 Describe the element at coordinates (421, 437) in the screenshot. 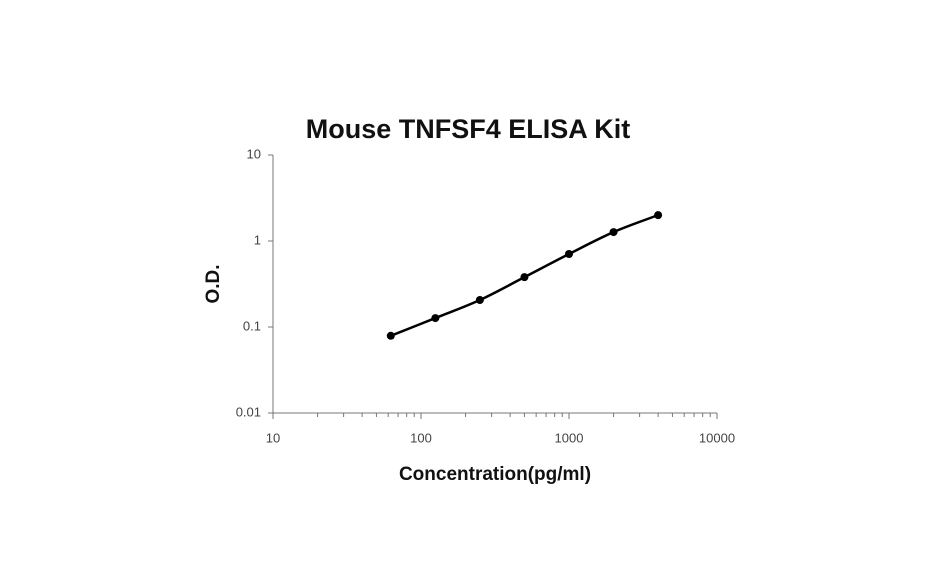

I see `x-tick-label: 100` at that location.